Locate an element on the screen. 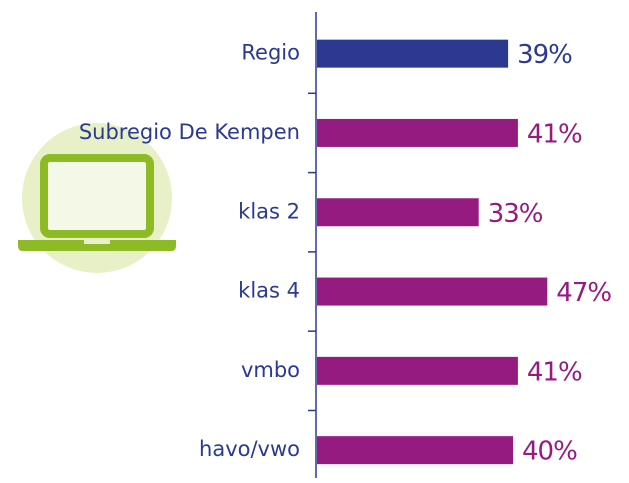 The height and width of the screenshot is (483, 629). category-label: vmbo is located at coordinates (270, 370).